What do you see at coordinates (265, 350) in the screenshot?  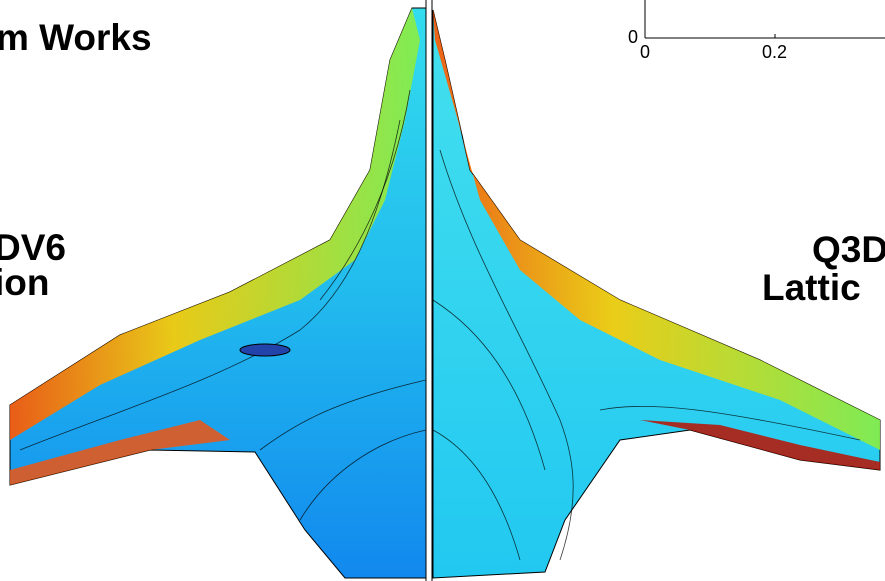 I see `contour-island` at bounding box center [265, 350].